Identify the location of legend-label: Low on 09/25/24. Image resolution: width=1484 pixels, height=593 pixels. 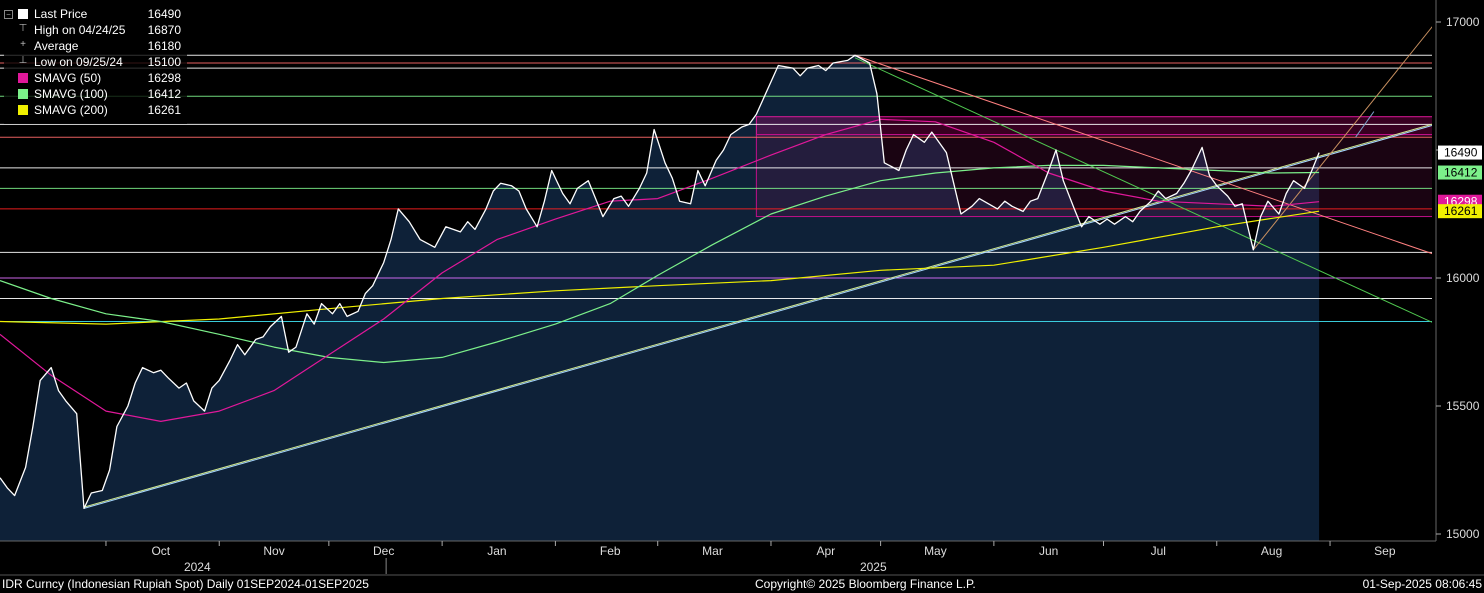
(78, 62).